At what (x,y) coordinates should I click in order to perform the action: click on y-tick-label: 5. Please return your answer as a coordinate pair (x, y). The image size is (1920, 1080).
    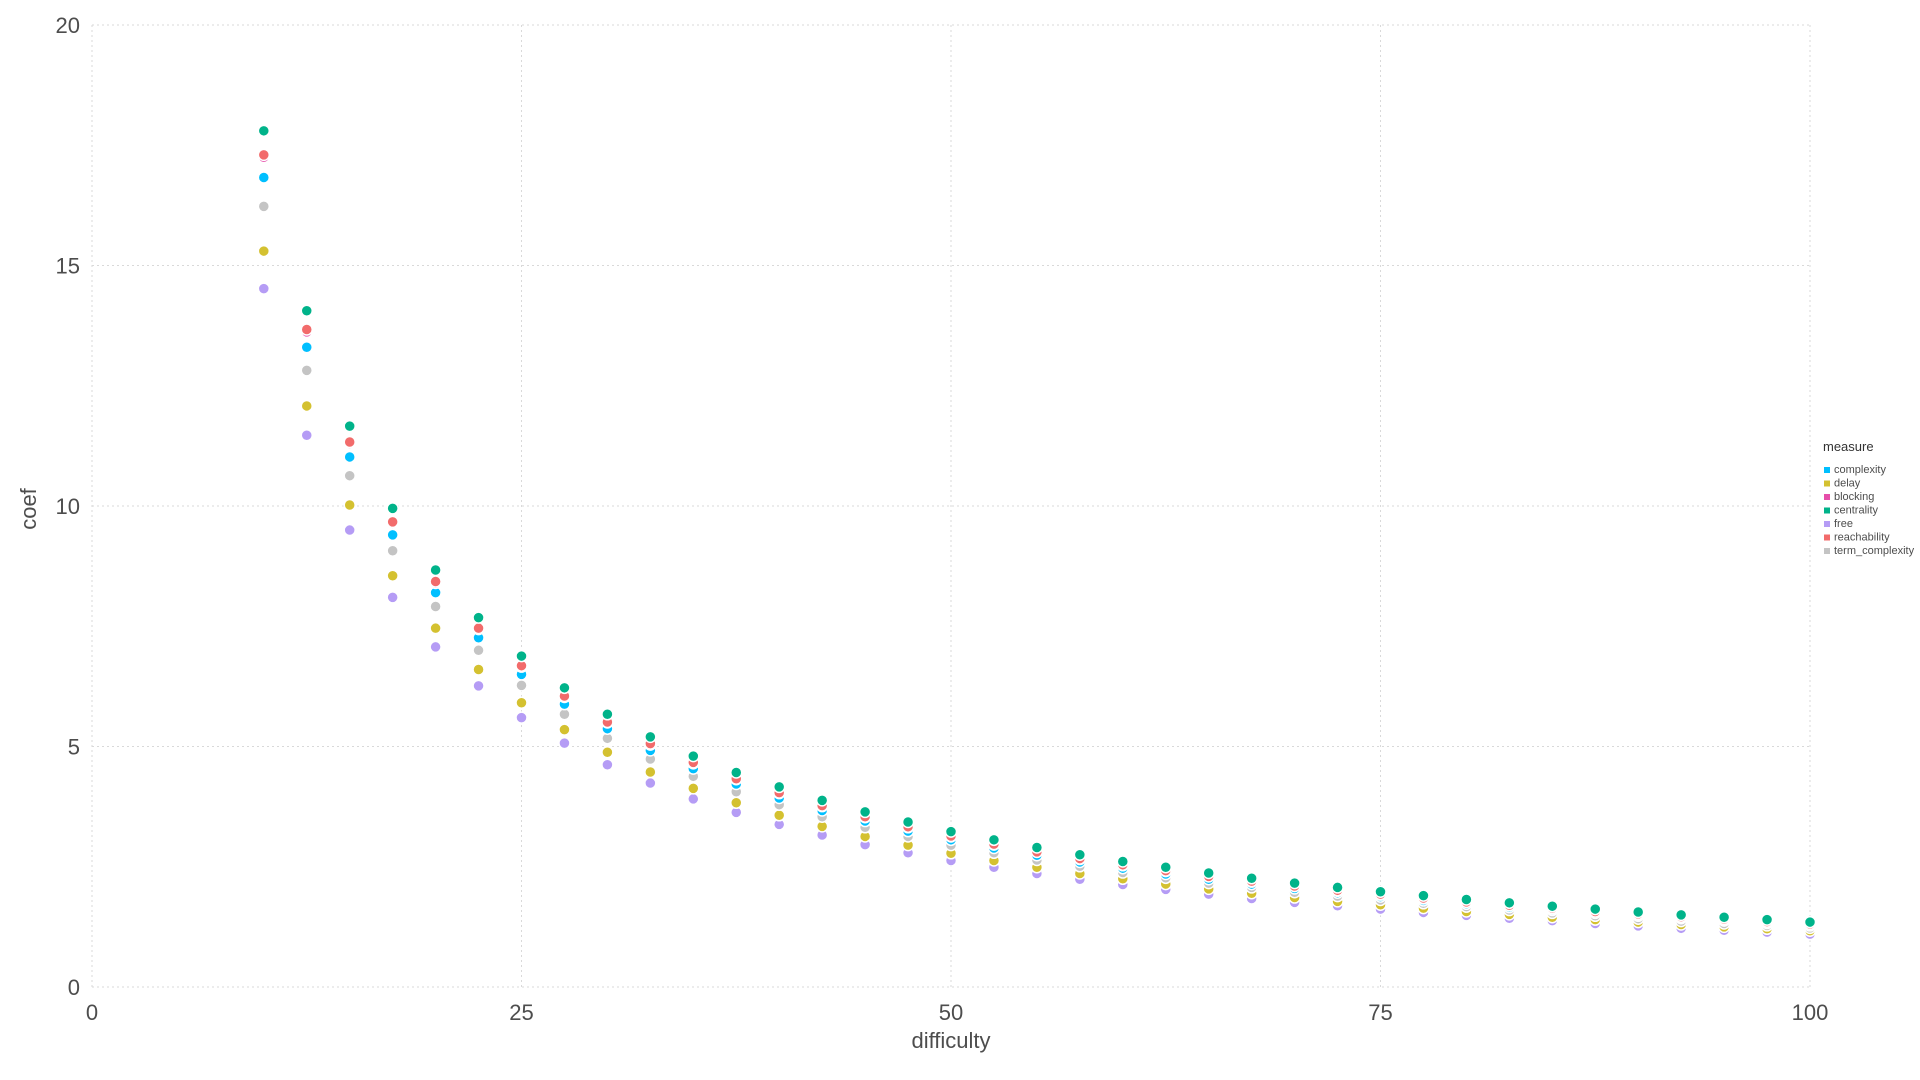
    Looking at the image, I should click on (74, 747).